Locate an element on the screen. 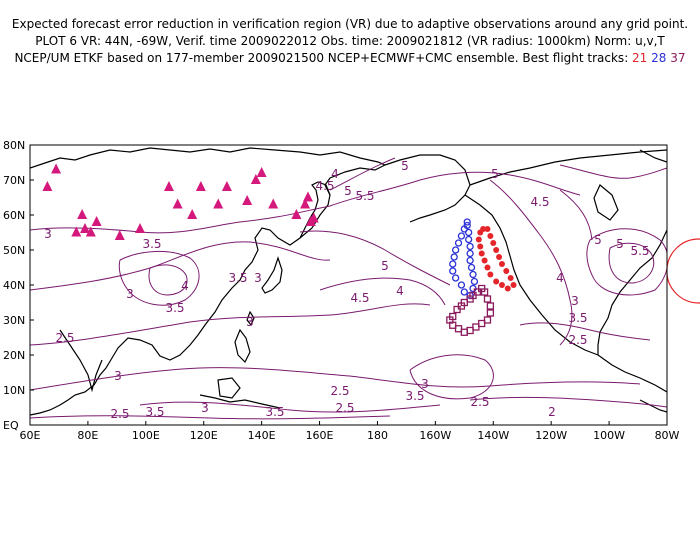 The image size is (700, 540). observing-sites is located at coordinates (180, 201).